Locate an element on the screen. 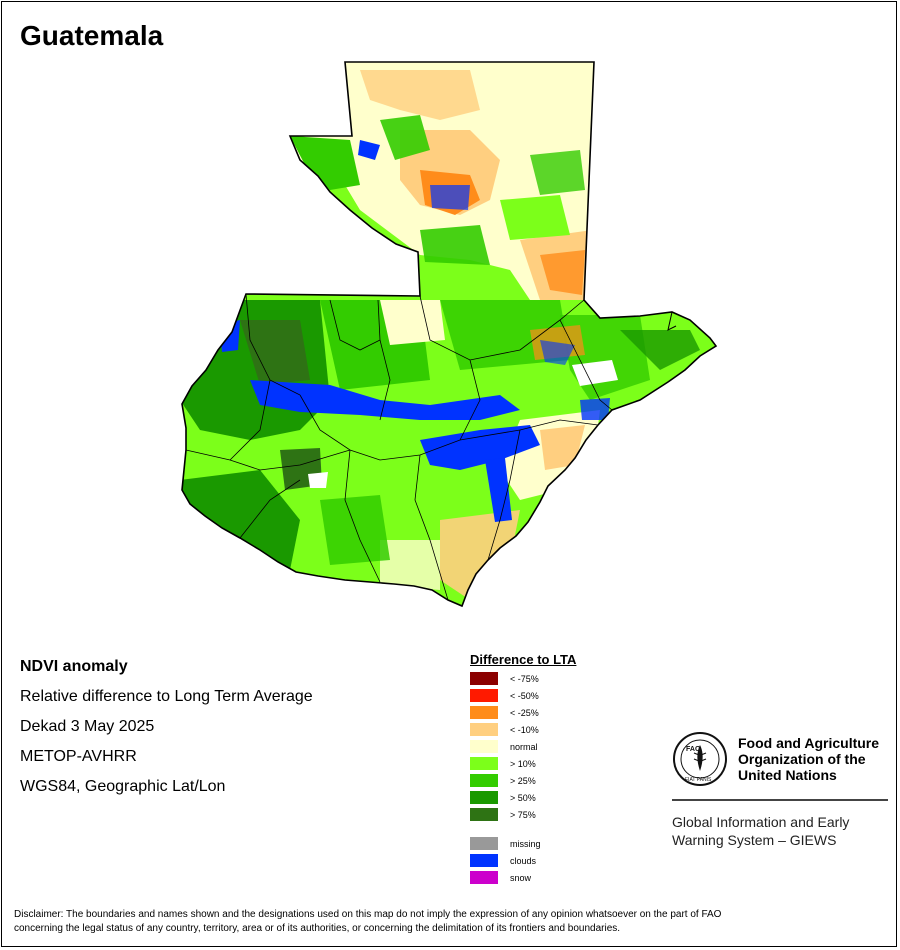 The height and width of the screenshot is (950, 900). legend-title: Difference to LTA is located at coordinates (523, 659).